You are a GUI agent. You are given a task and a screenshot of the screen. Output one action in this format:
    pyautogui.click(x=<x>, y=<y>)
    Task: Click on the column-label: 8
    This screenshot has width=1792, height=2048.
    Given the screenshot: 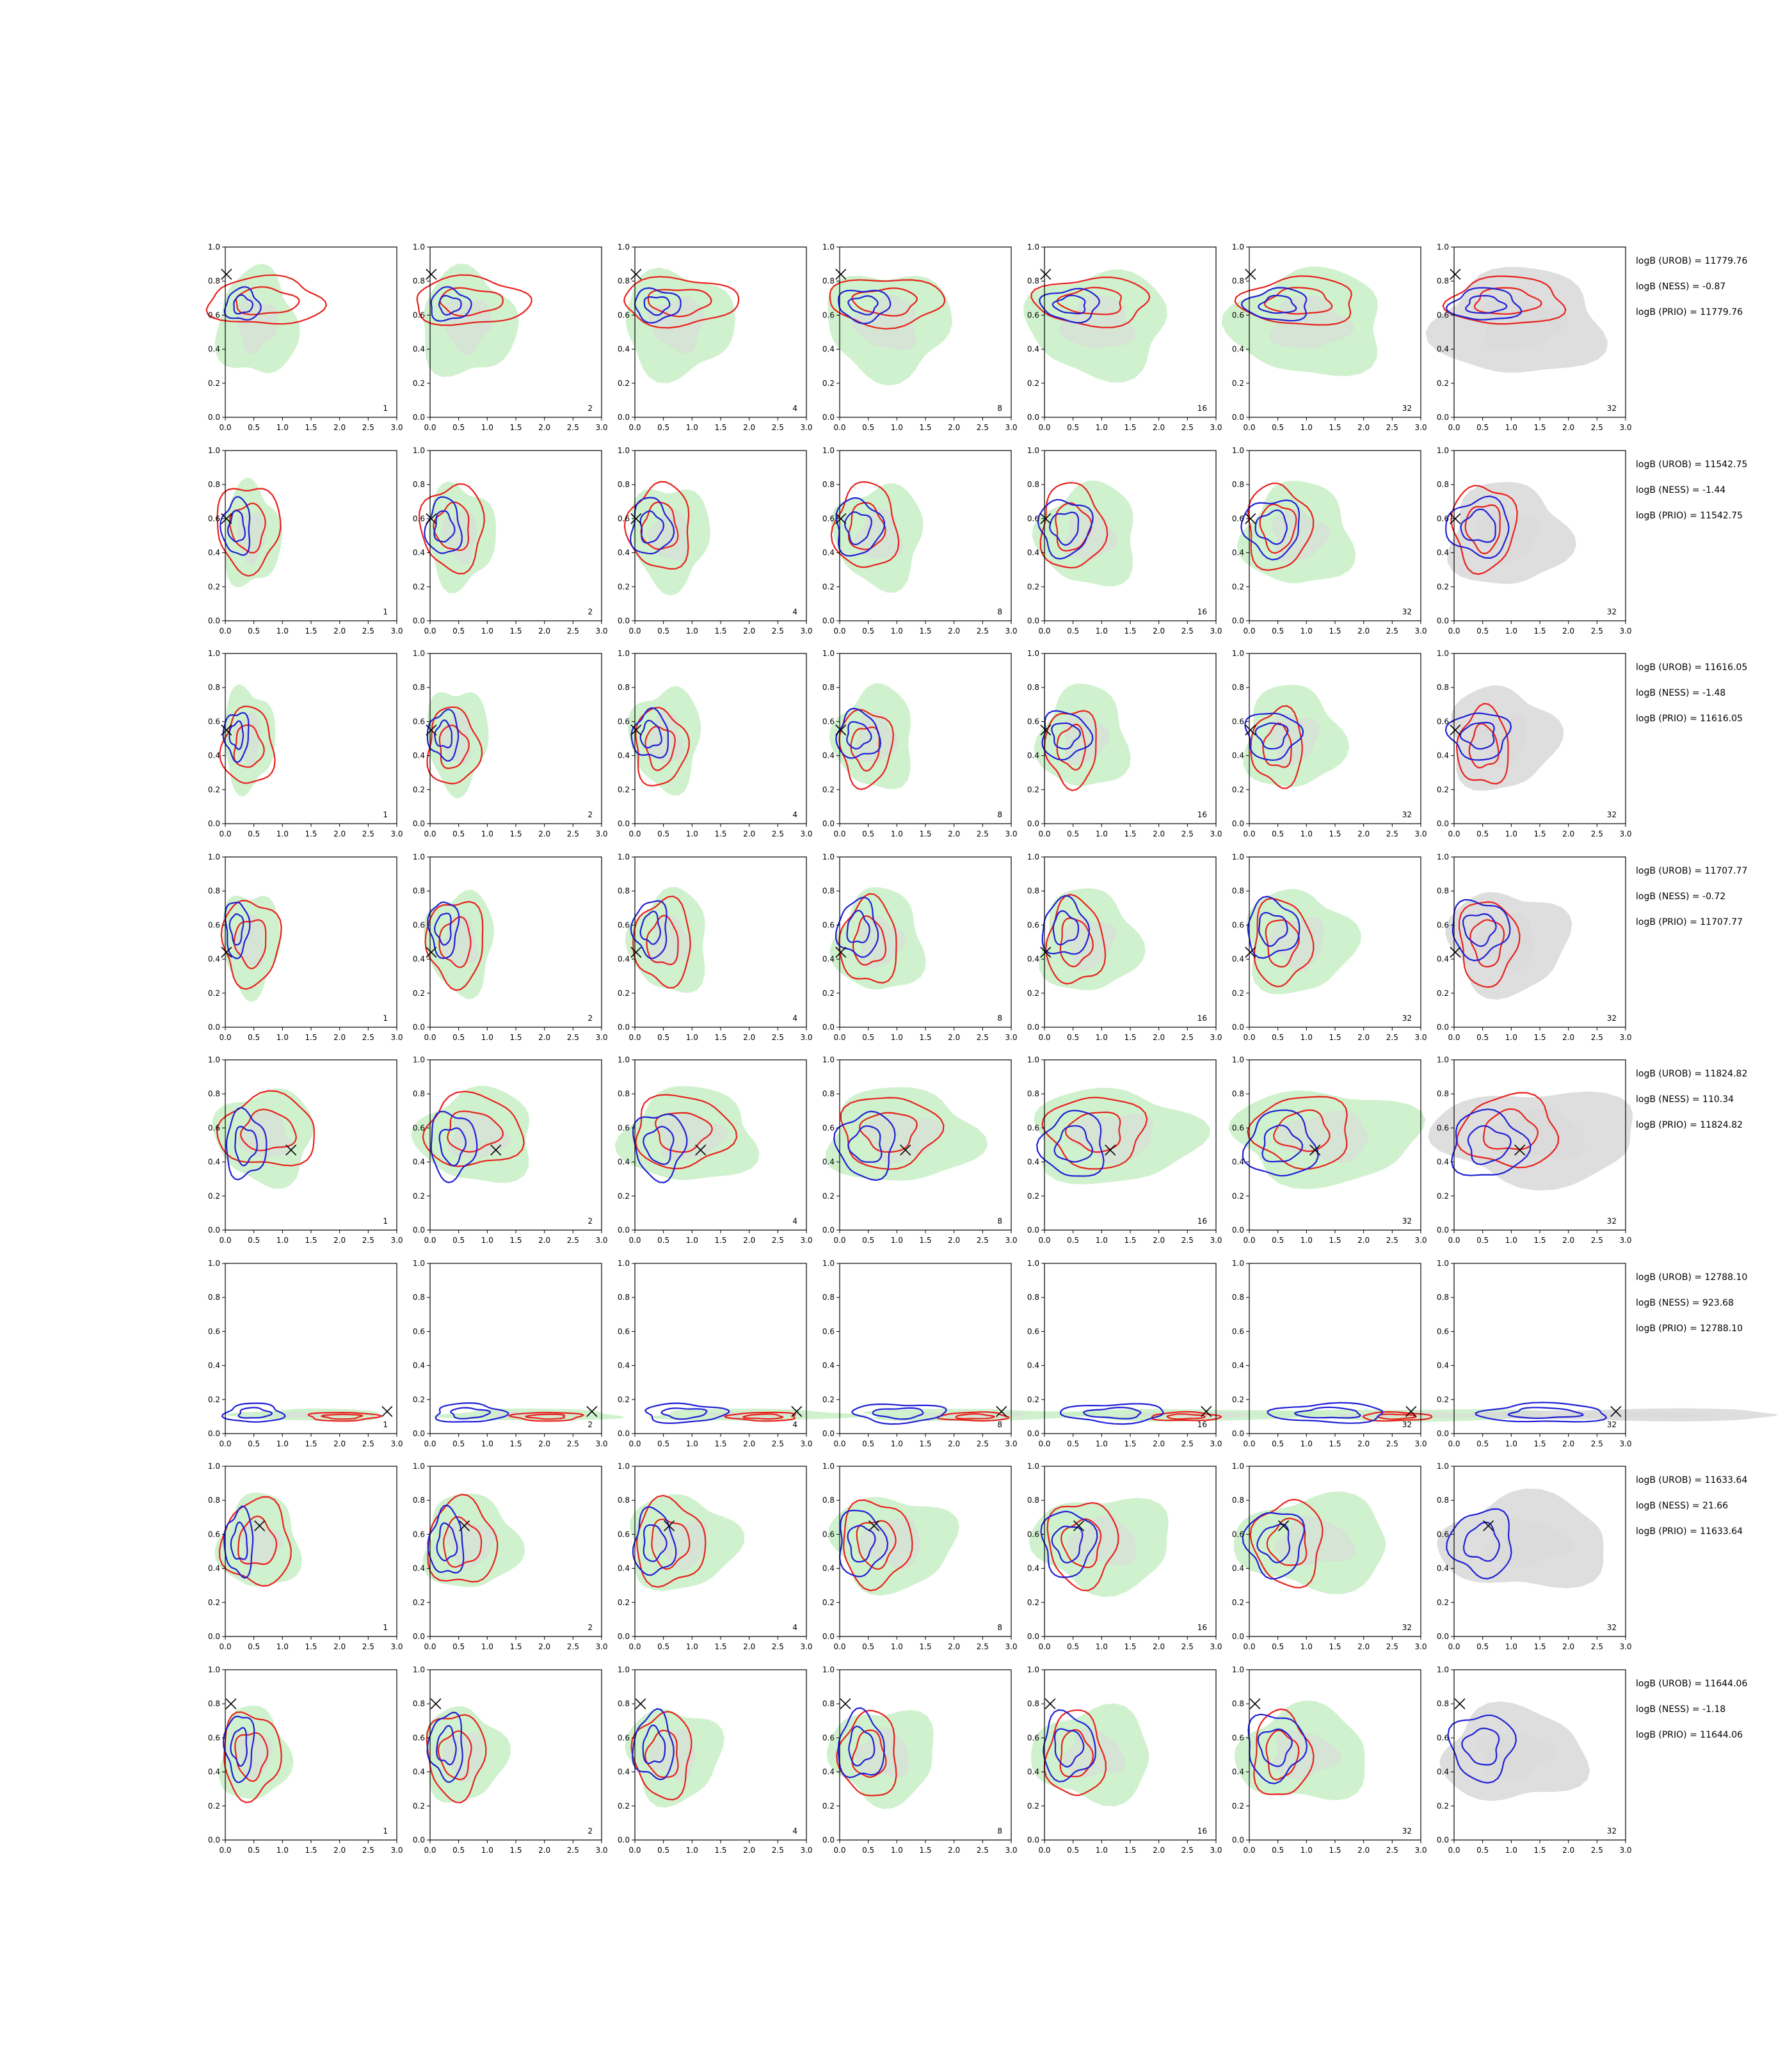 What is the action you would take?
    pyautogui.click(x=999, y=408)
    